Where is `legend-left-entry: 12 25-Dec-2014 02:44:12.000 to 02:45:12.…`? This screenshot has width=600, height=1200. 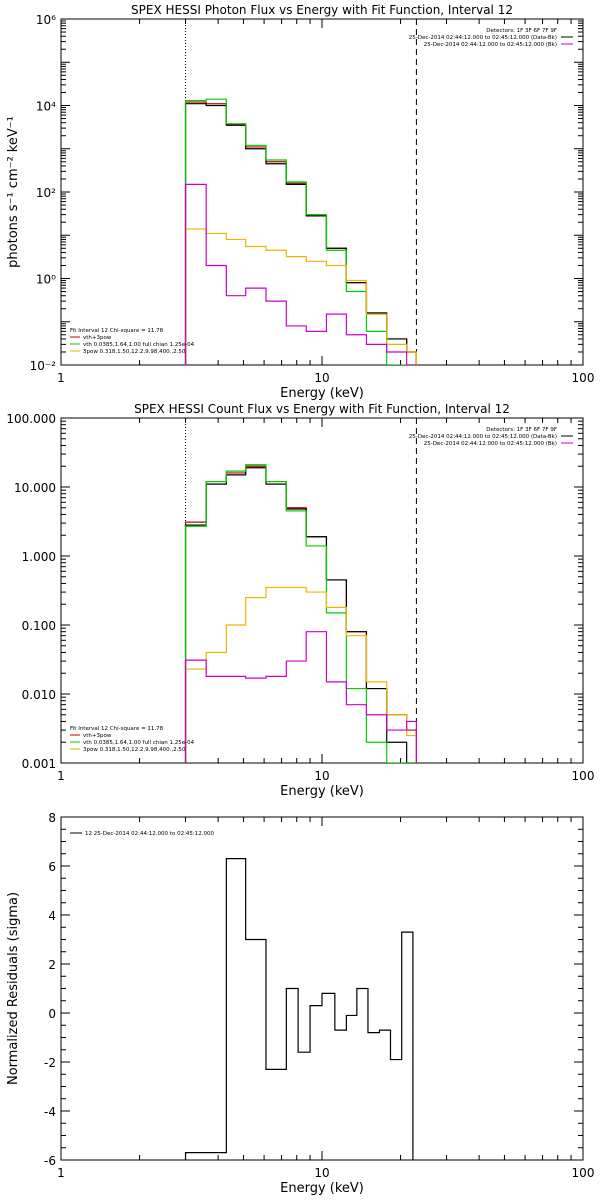
legend-left-entry: 12 25-Dec-2014 02:44:12.000 to 02:45:12.… is located at coordinates (150, 834).